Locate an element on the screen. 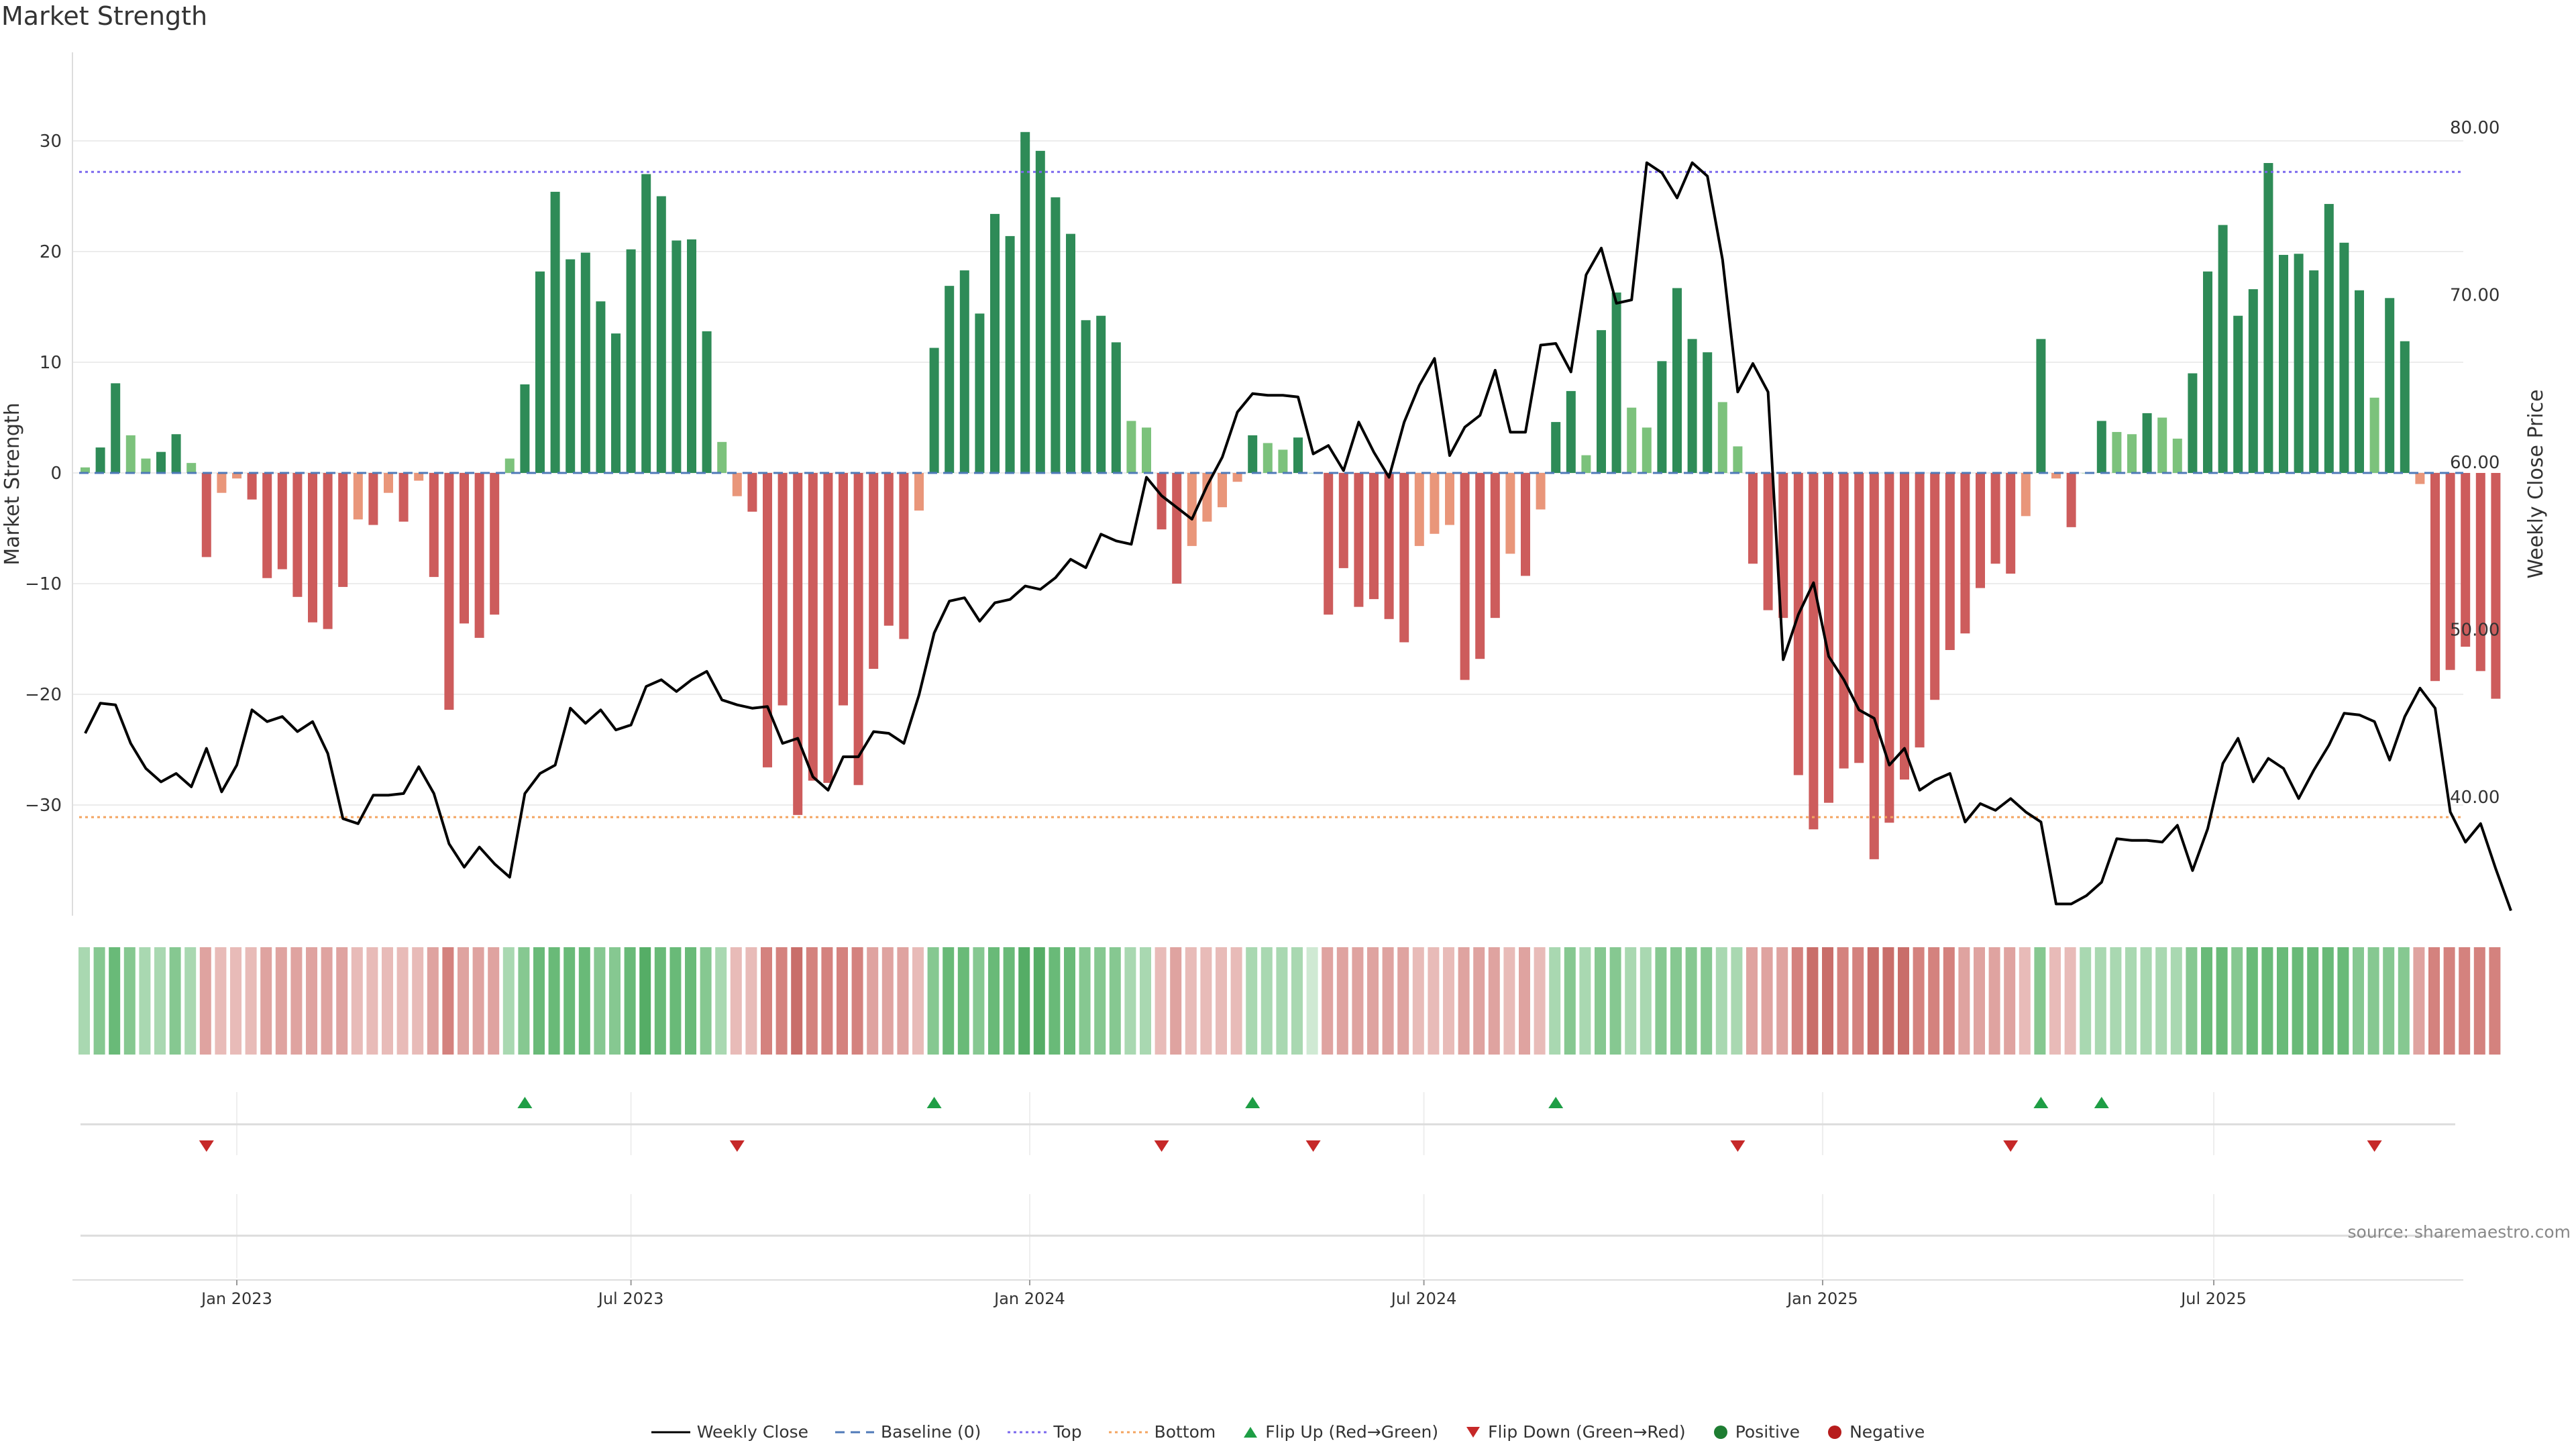 This screenshot has height=1449, width=2576. x-tick-label: Jan 2024 is located at coordinates (1029, 1298).